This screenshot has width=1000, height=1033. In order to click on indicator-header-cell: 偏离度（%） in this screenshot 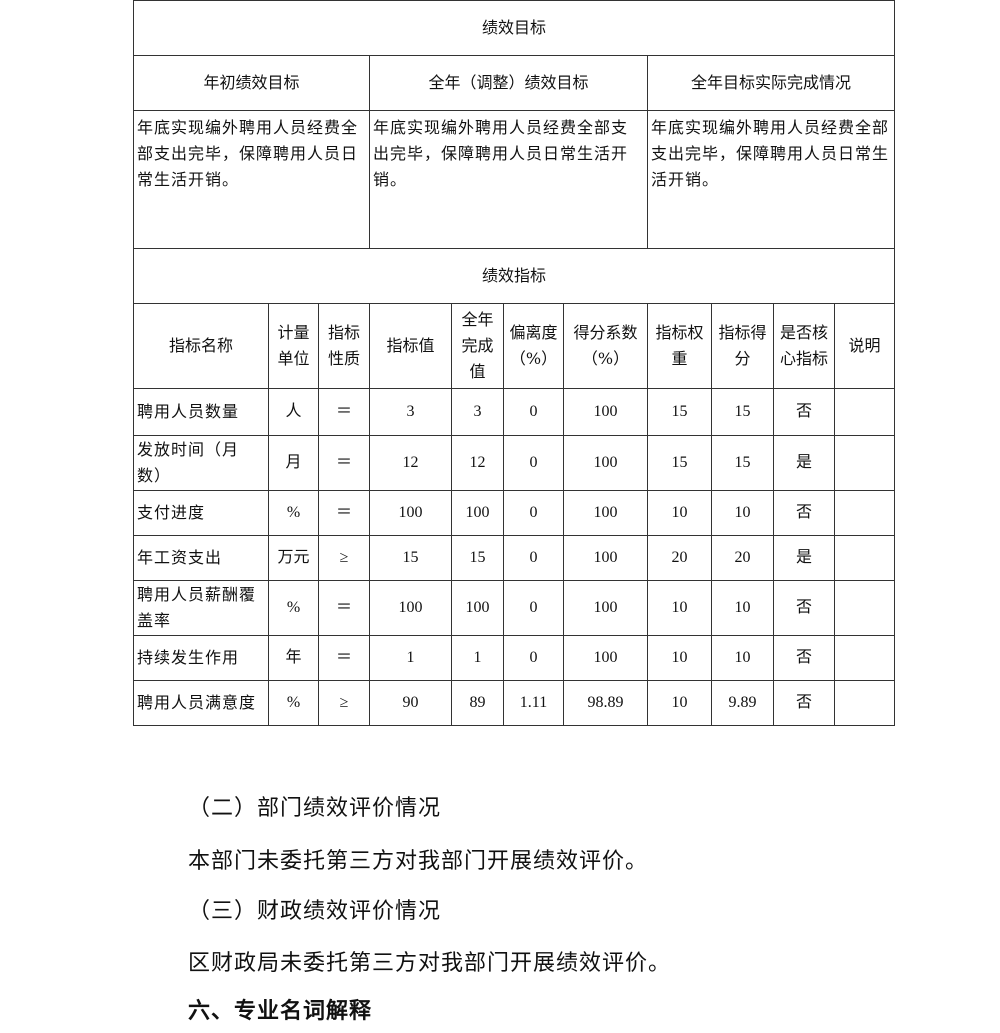, I will do `click(533, 346)`.